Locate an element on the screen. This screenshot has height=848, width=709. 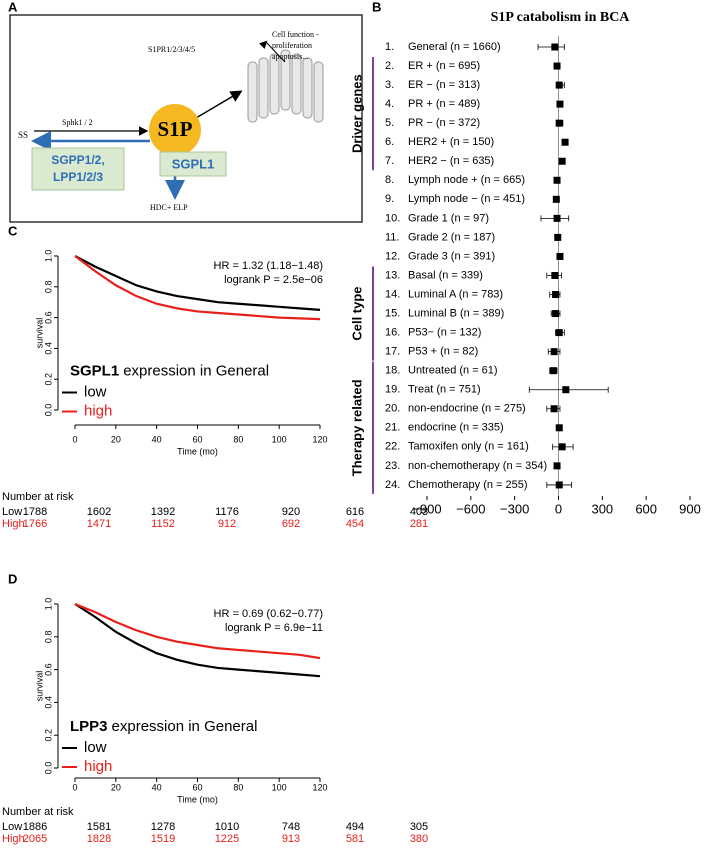
row-label: P53− (n = 132) is located at coordinates (444, 333).